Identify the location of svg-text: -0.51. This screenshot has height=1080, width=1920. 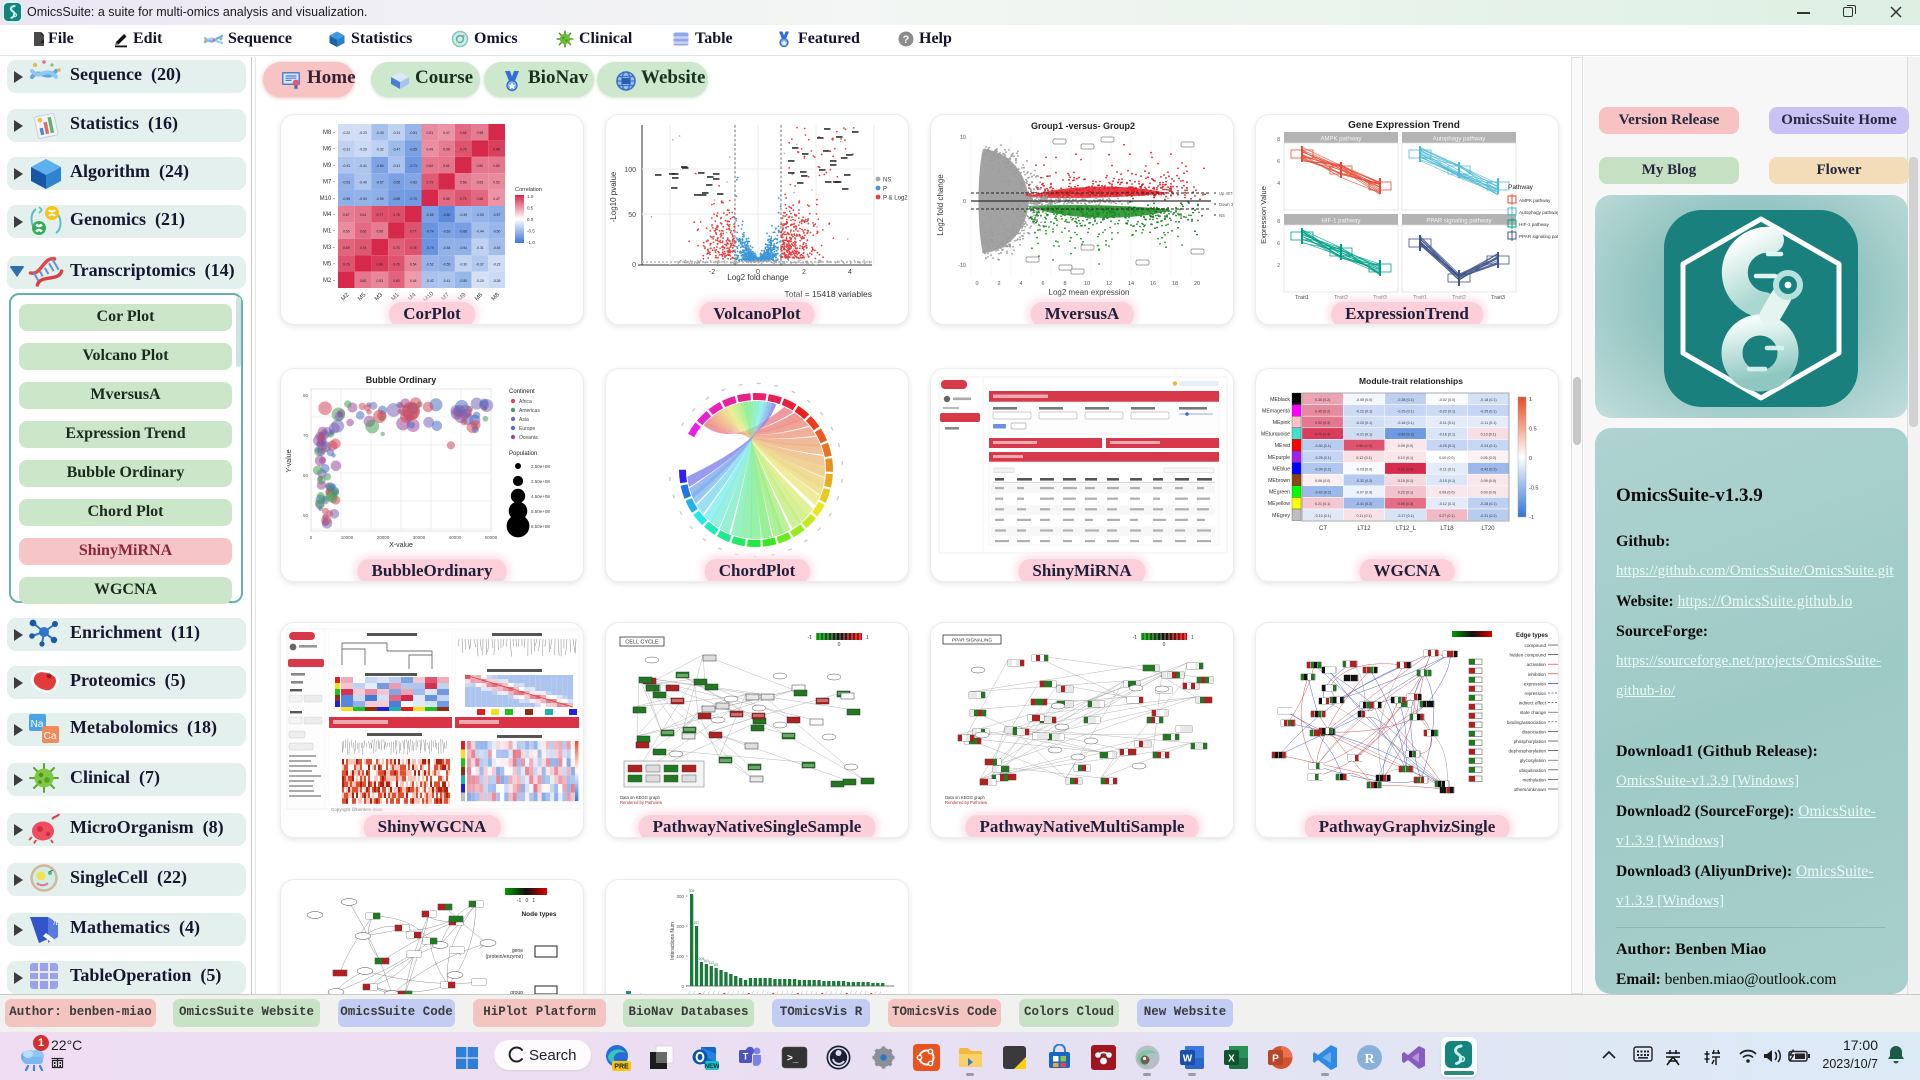
(413, 133).